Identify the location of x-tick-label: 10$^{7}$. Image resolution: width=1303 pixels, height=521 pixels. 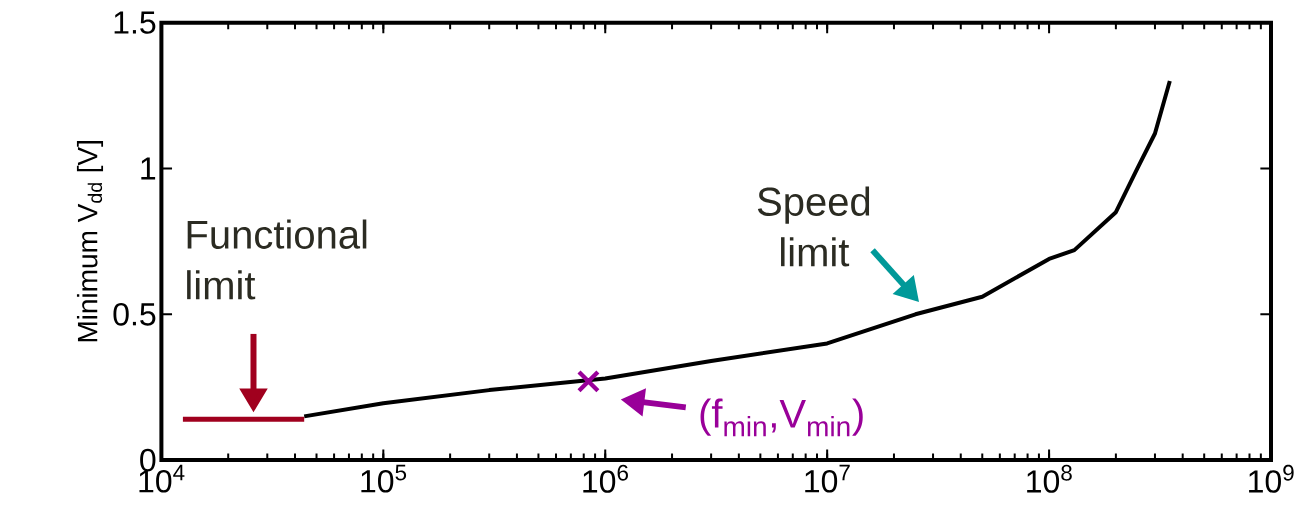
(827, 478).